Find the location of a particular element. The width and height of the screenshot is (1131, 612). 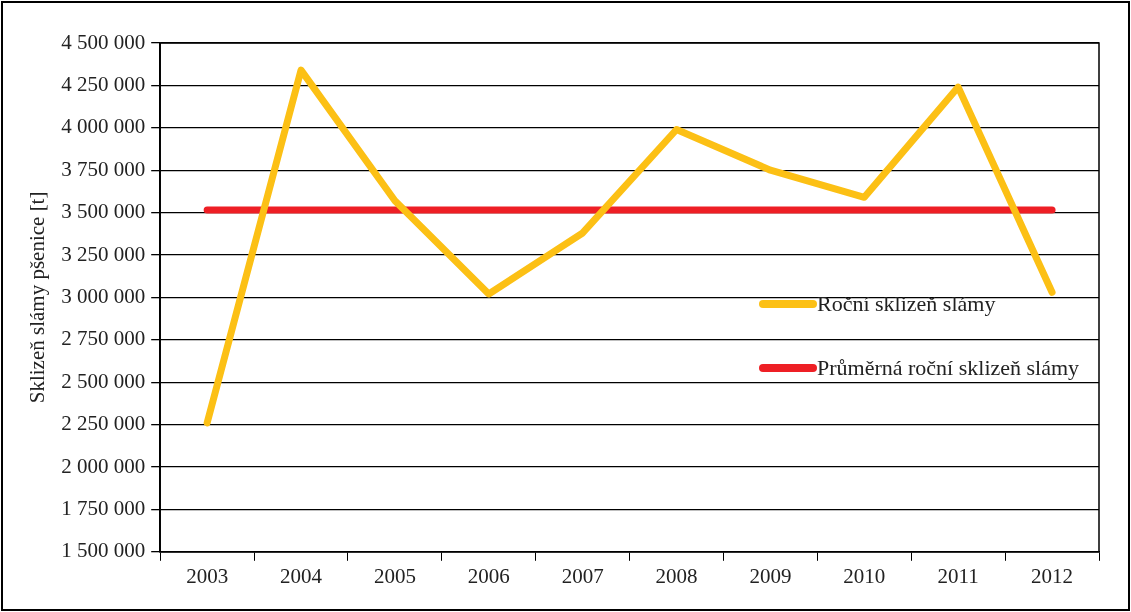

legend-label: Průměrná roční sklizeň slámy is located at coordinates (949, 368).